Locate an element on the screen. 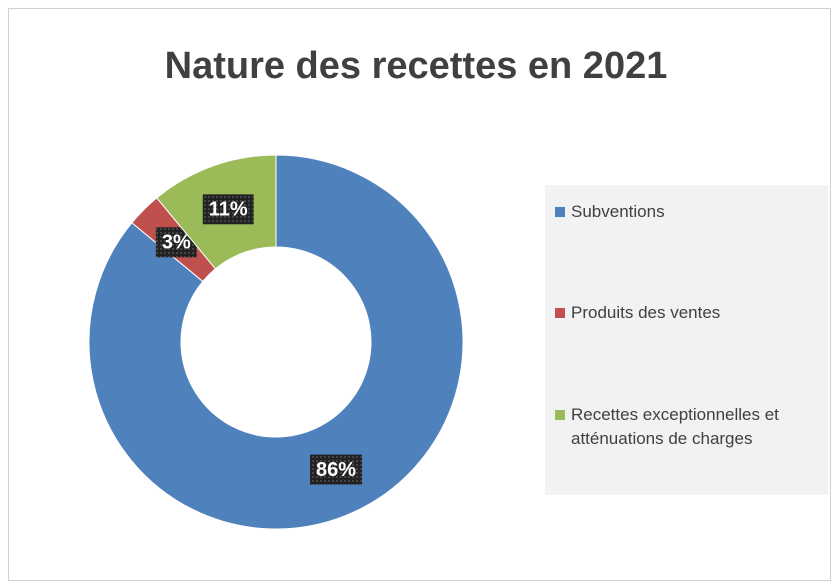 Image resolution: width=833 pixels, height=583 pixels. data-label: 86% is located at coordinates (336, 470).